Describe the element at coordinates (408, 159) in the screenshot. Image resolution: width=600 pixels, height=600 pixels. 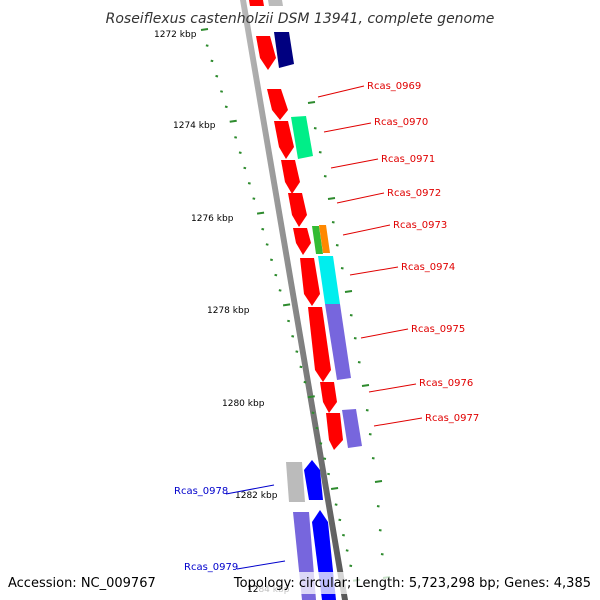
I see `gene-label-rcas-0971: Rcas_0971` at that location.